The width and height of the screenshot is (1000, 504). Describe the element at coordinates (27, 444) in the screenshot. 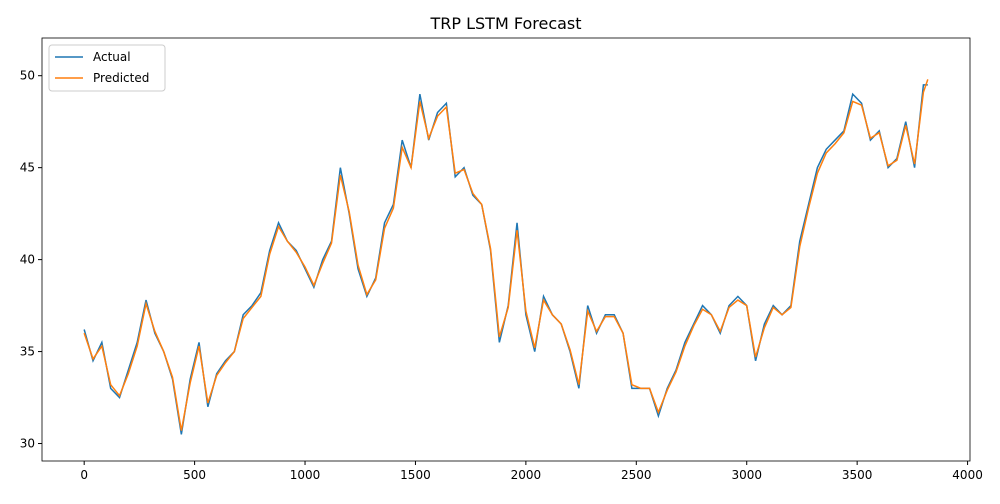

I see `y-tick-label: 30` at that location.